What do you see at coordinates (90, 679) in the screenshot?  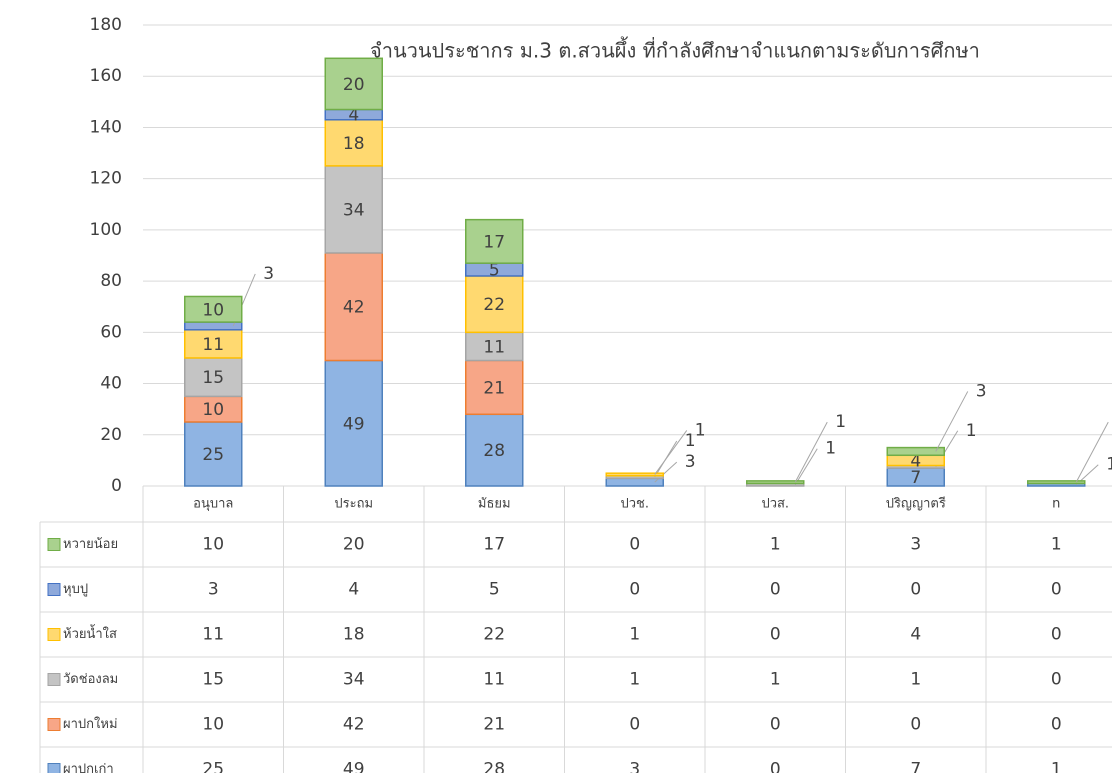 I see `legend-label: วัดช่องลม` at bounding box center [90, 679].